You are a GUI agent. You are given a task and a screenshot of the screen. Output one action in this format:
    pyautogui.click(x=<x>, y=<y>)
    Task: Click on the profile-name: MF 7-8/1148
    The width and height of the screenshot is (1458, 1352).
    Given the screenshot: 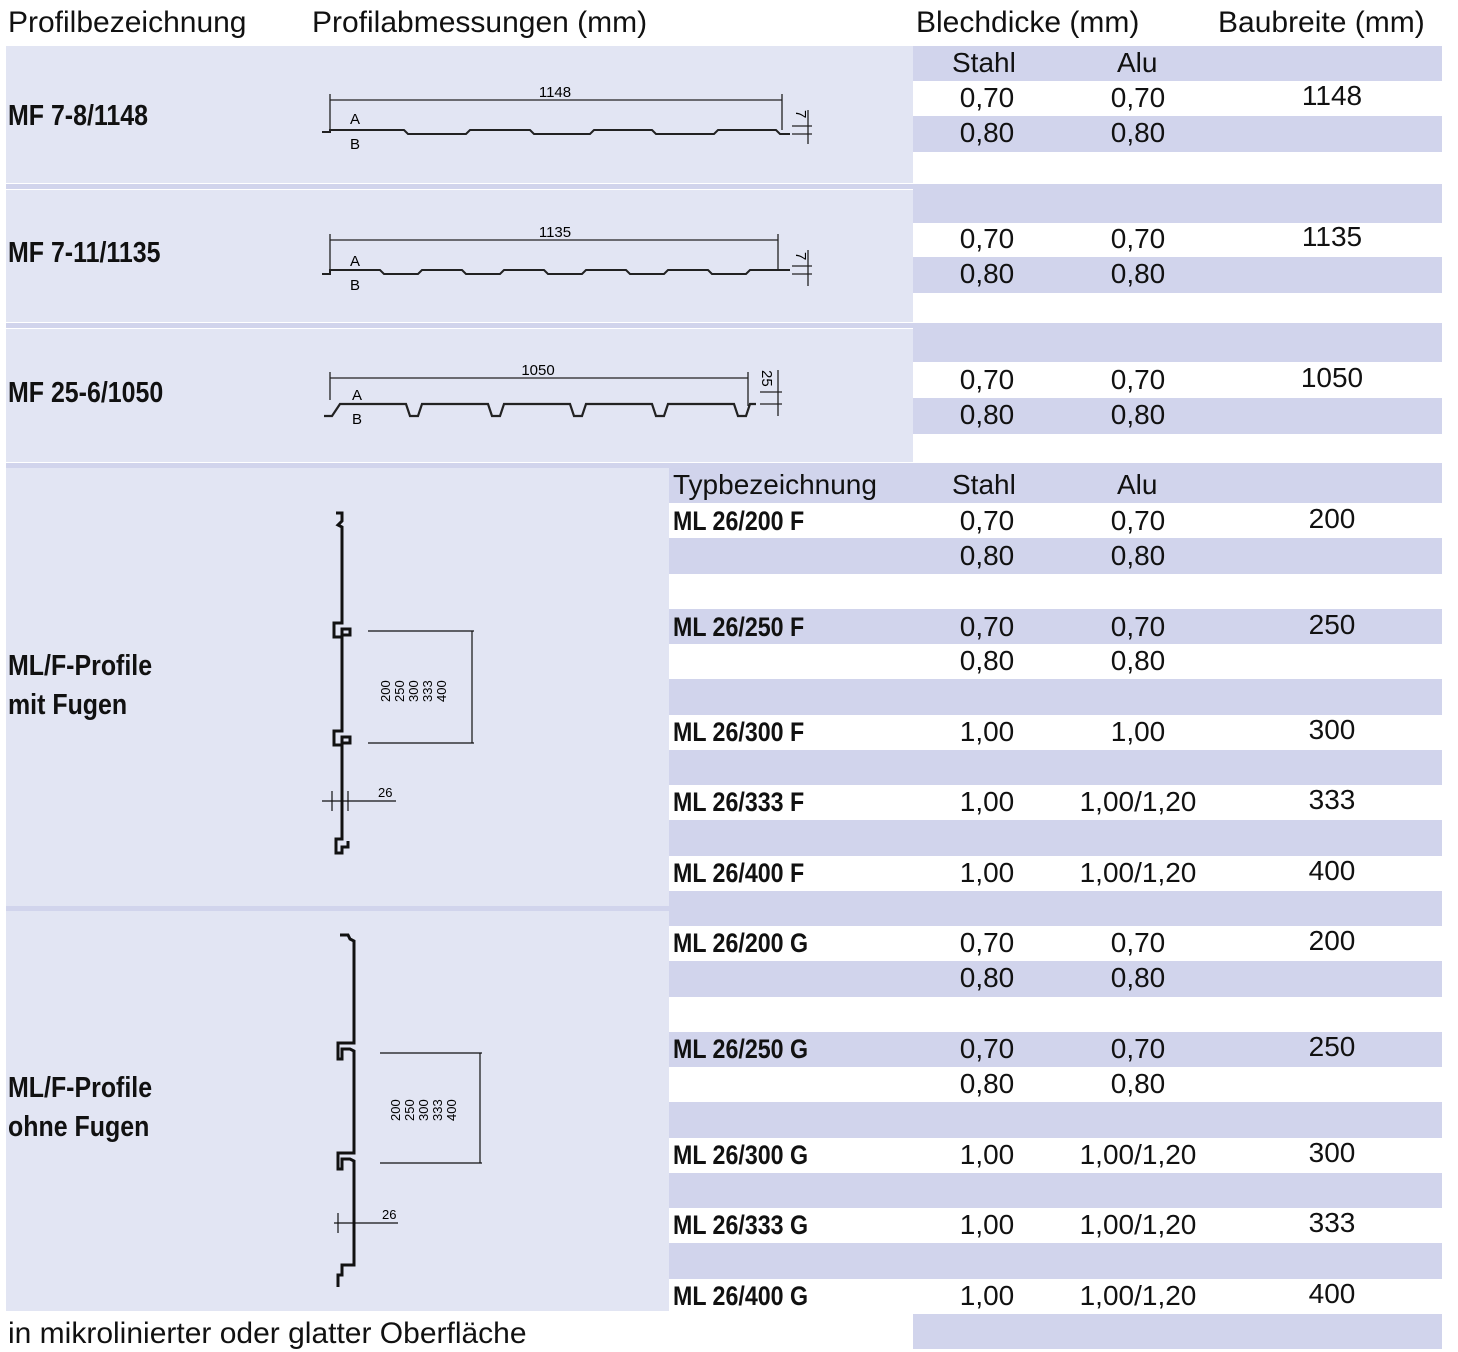 What is the action you would take?
    pyautogui.click(x=78, y=116)
    